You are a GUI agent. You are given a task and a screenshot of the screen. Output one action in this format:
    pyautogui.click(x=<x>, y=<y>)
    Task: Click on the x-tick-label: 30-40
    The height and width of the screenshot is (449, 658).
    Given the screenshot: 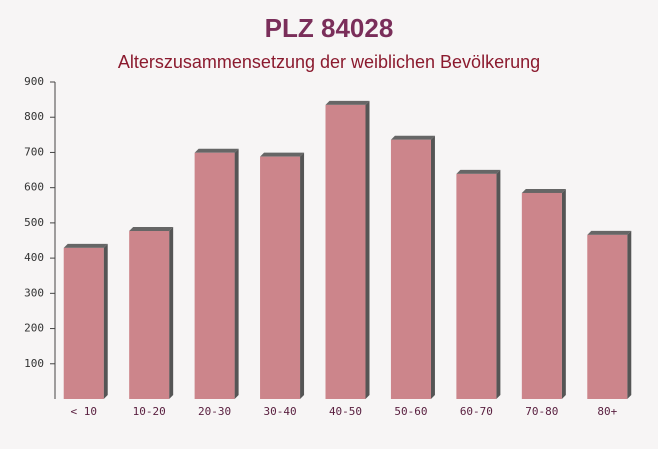 What is the action you would take?
    pyautogui.click(x=279, y=411)
    